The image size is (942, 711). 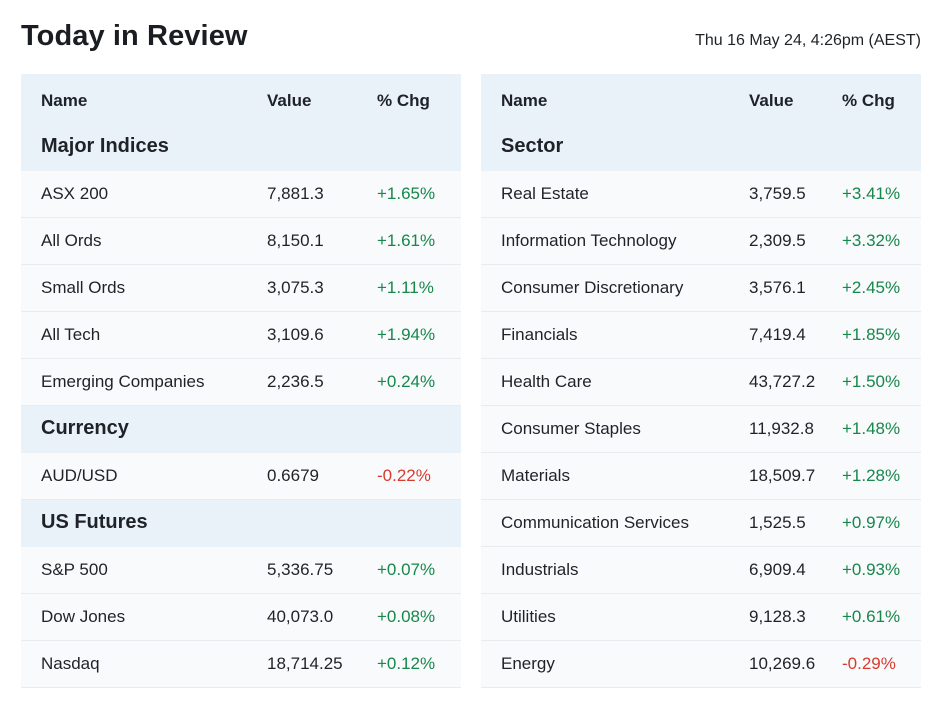 What do you see at coordinates (295, 240) in the screenshot?
I see `row-value: 8,150.1` at bounding box center [295, 240].